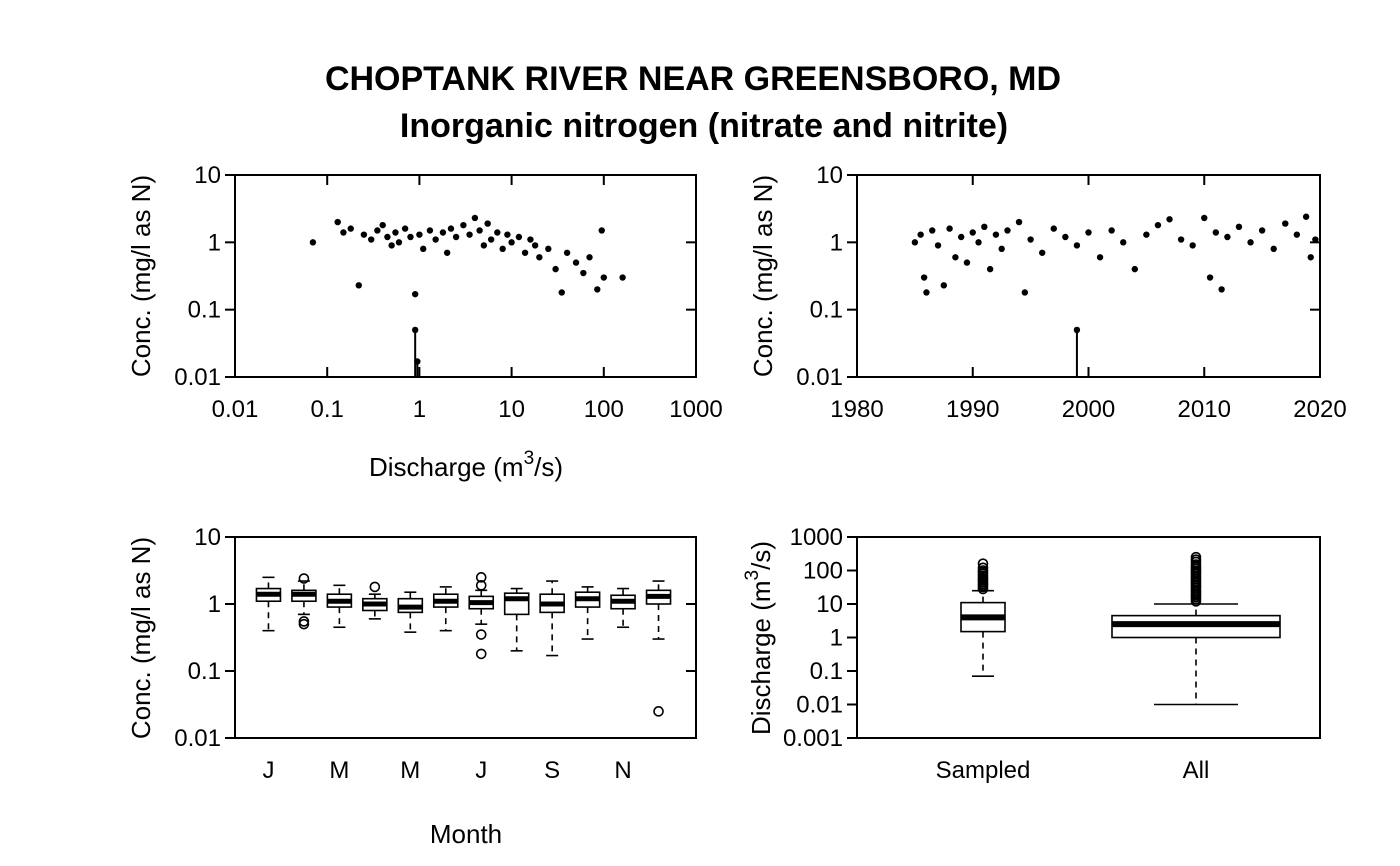 The width and height of the screenshot is (1400, 866). What do you see at coordinates (268, 770) in the screenshot?
I see `x-tick-label: J` at bounding box center [268, 770].